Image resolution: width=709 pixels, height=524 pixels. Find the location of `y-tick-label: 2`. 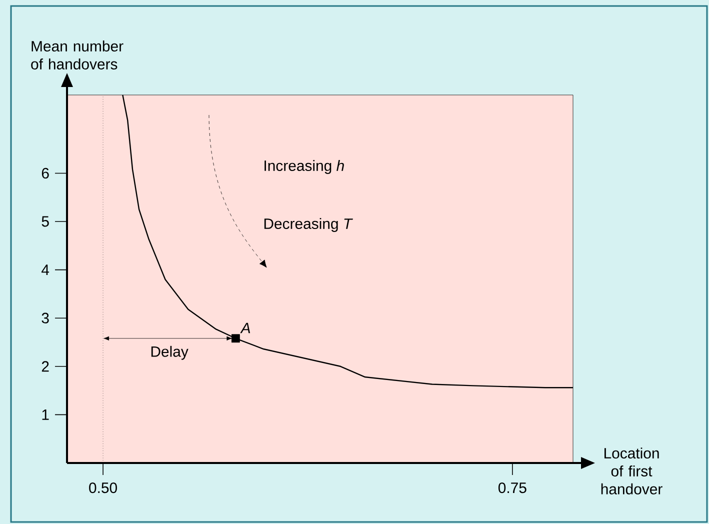

y-tick-label: 2 is located at coordinates (45, 366).